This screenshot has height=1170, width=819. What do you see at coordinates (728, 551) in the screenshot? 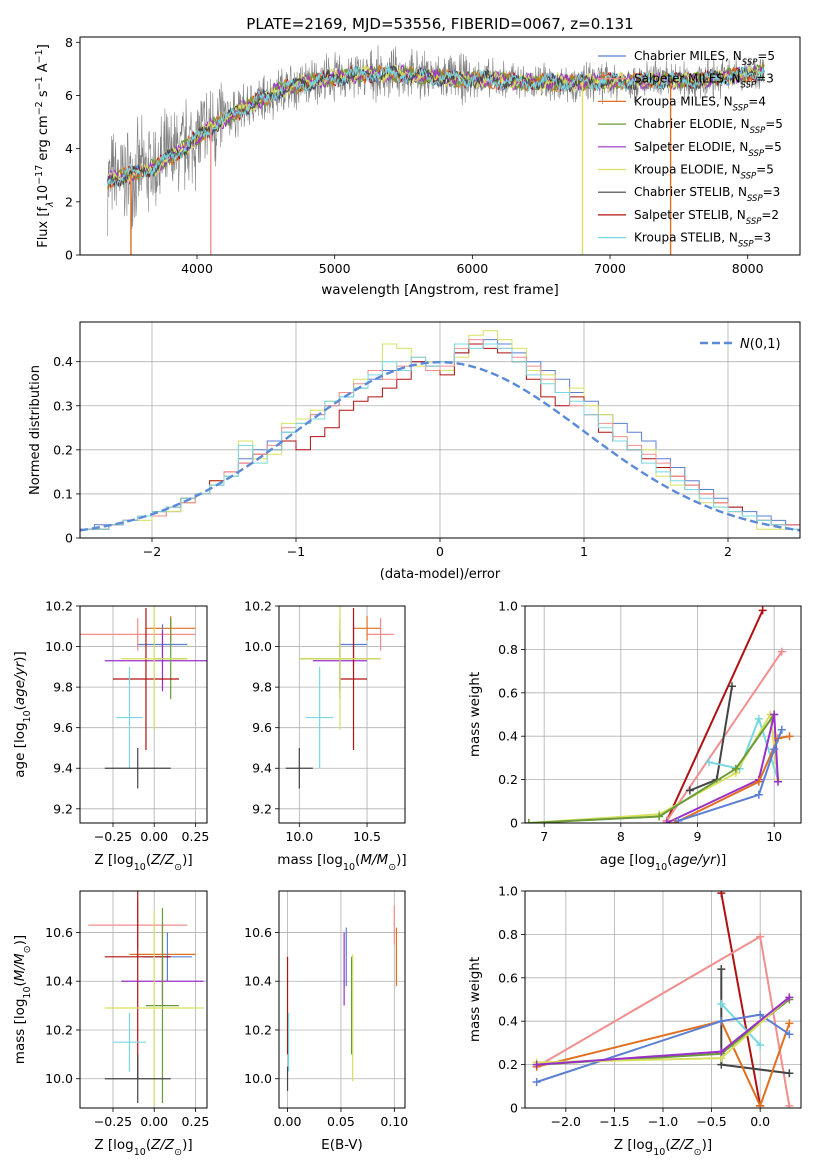
I see `x-tick-label: 2` at bounding box center [728, 551].